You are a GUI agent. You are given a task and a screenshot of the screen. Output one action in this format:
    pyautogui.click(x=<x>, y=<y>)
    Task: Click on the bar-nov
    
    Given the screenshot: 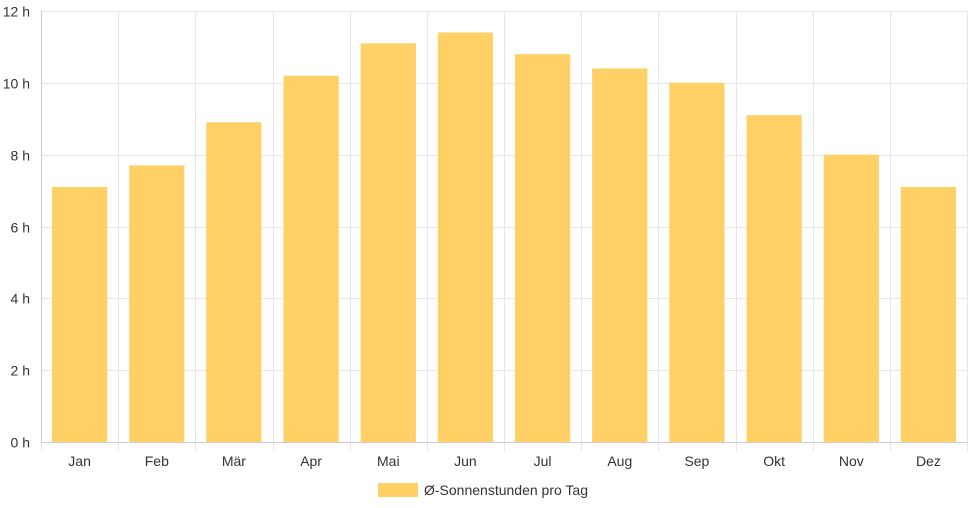 What is the action you would take?
    pyautogui.click(x=851, y=298)
    